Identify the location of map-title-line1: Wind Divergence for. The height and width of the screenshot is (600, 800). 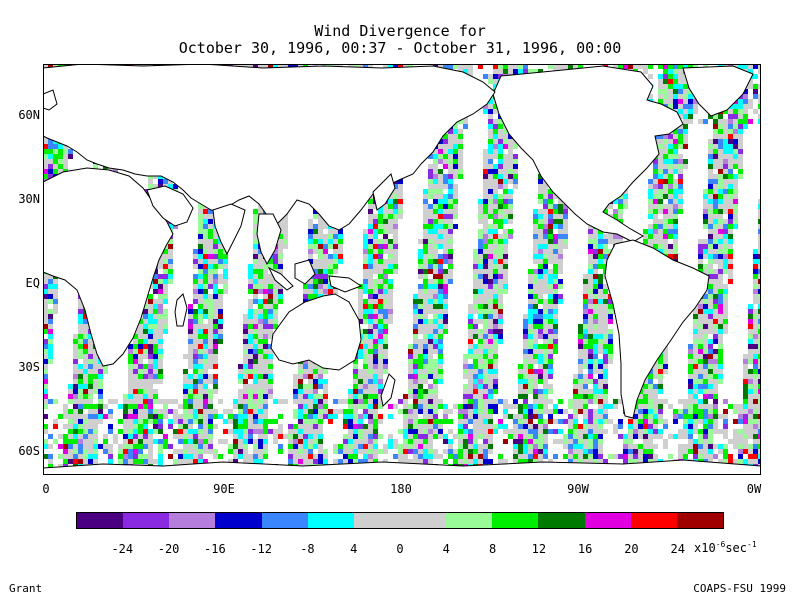
(400, 31).